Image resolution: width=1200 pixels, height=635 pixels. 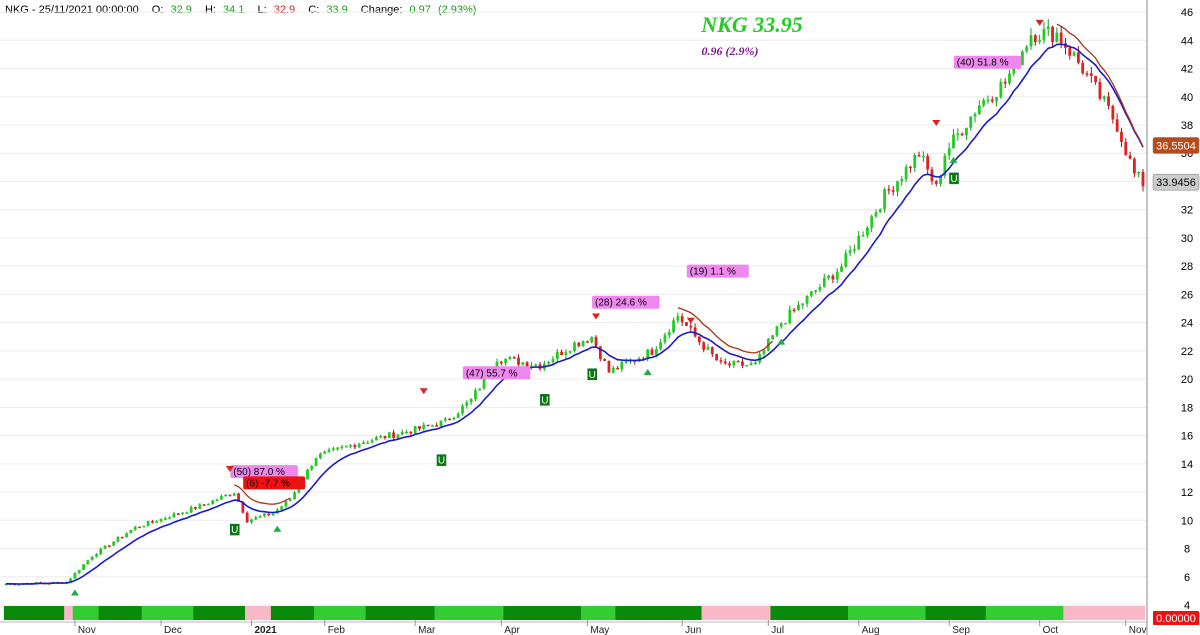 What do you see at coordinates (496, 373) in the screenshot?
I see `annotation-box` at bounding box center [496, 373].